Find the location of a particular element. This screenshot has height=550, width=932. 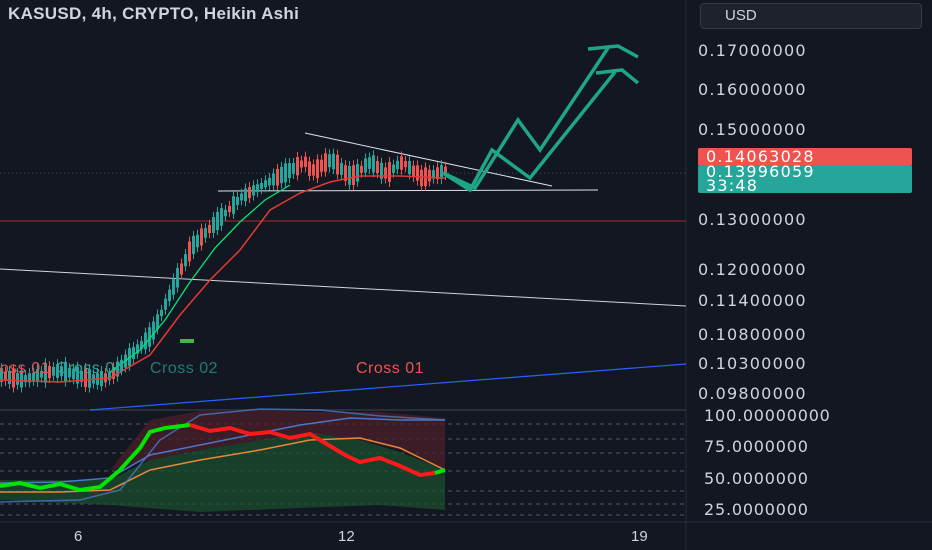

price-axis-label: 0.12000000 is located at coordinates (752, 269).